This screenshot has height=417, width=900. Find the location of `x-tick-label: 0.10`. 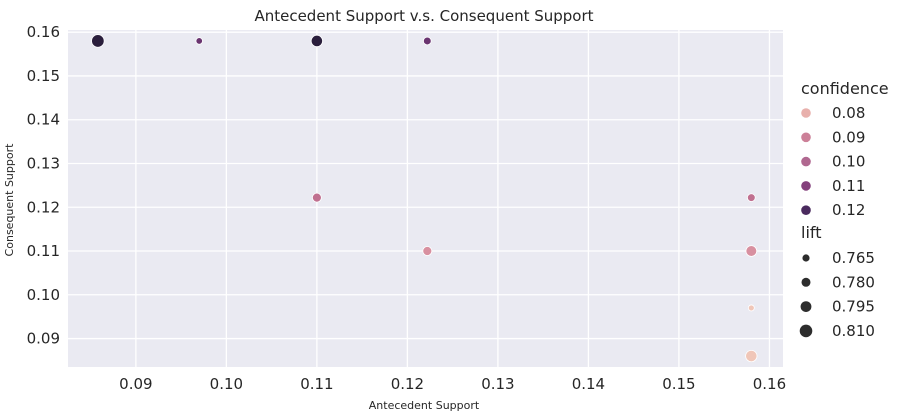

x-tick-label: 0.10 is located at coordinates (226, 384).